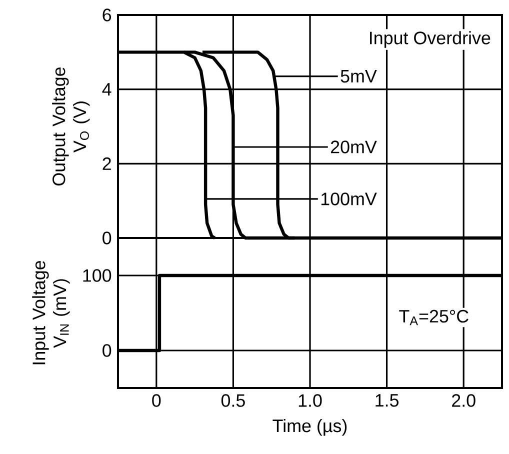 This screenshot has height=454, width=509. I want to click on annotation: T$_{A}$=25°C, so click(433, 318).